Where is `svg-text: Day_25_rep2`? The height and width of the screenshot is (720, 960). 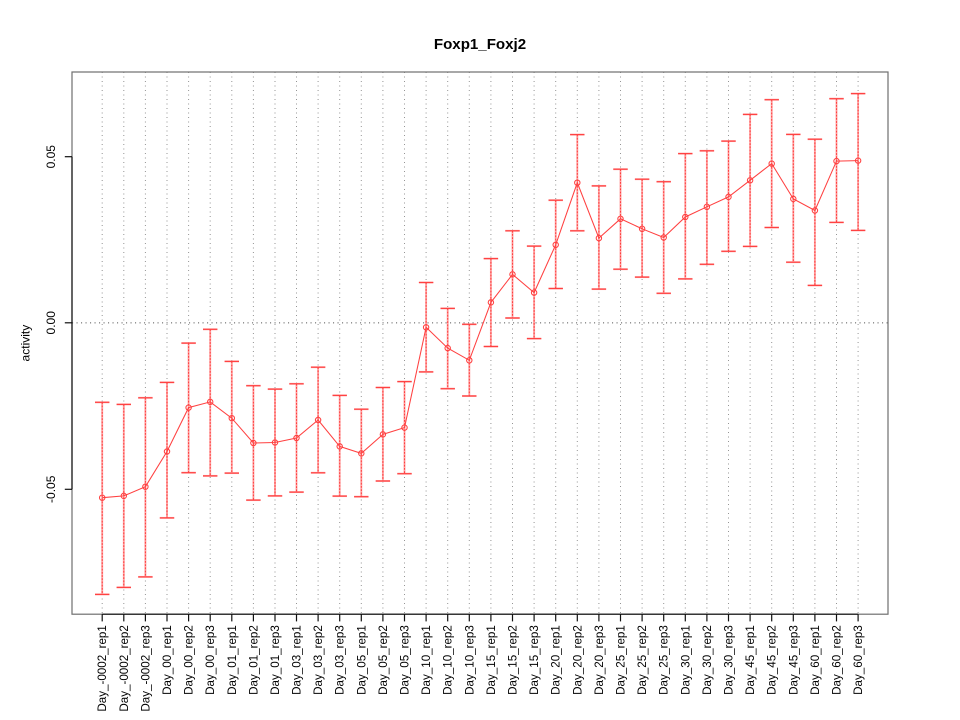
svg-text: Day_25_rep2 is located at coordinates (642, 660).